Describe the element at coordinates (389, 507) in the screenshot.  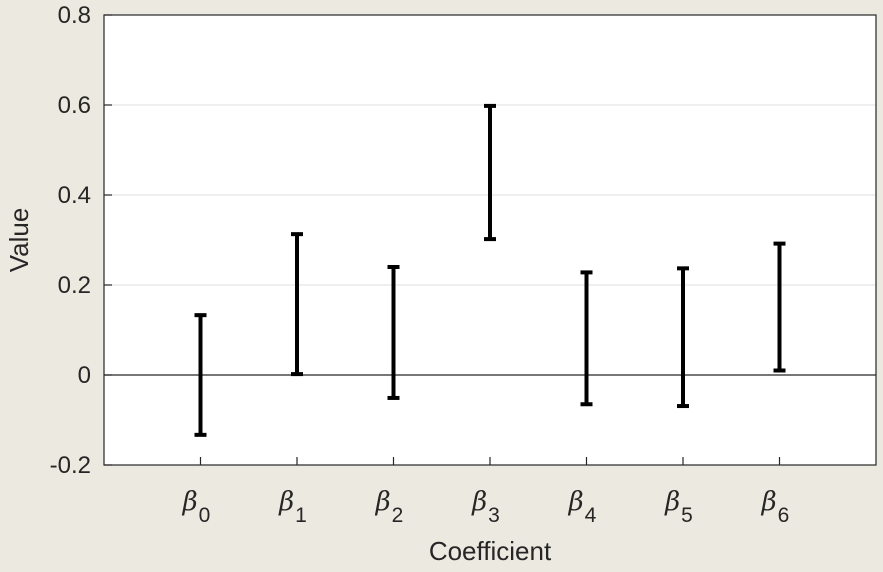
I see `x-tick-label: β2` at that location.